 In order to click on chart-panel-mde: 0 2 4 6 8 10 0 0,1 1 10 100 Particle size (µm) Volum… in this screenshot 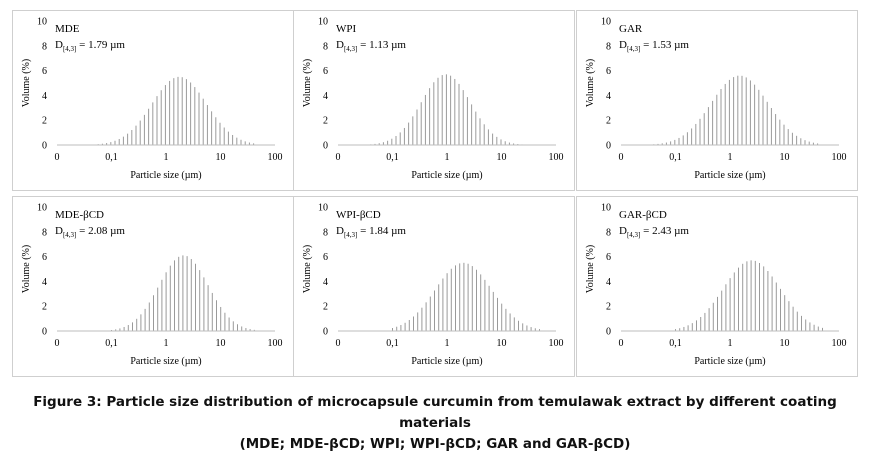, I will do `click(153, 100)`.